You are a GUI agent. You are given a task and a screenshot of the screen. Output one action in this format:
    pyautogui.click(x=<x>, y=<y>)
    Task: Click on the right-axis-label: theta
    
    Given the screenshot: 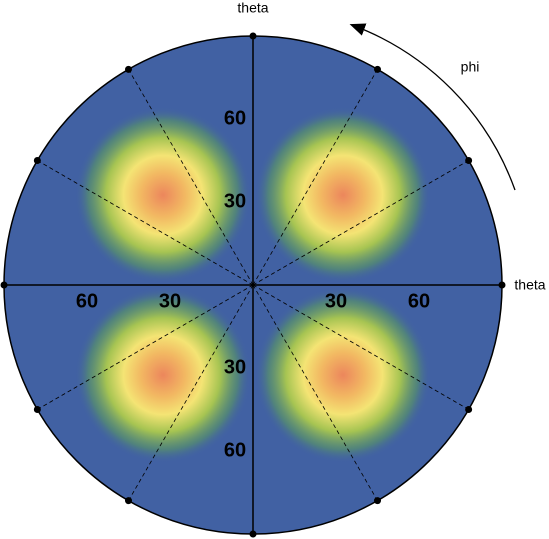 What is the action you would take?
    pyautogui.click(x=529, y=285)
    